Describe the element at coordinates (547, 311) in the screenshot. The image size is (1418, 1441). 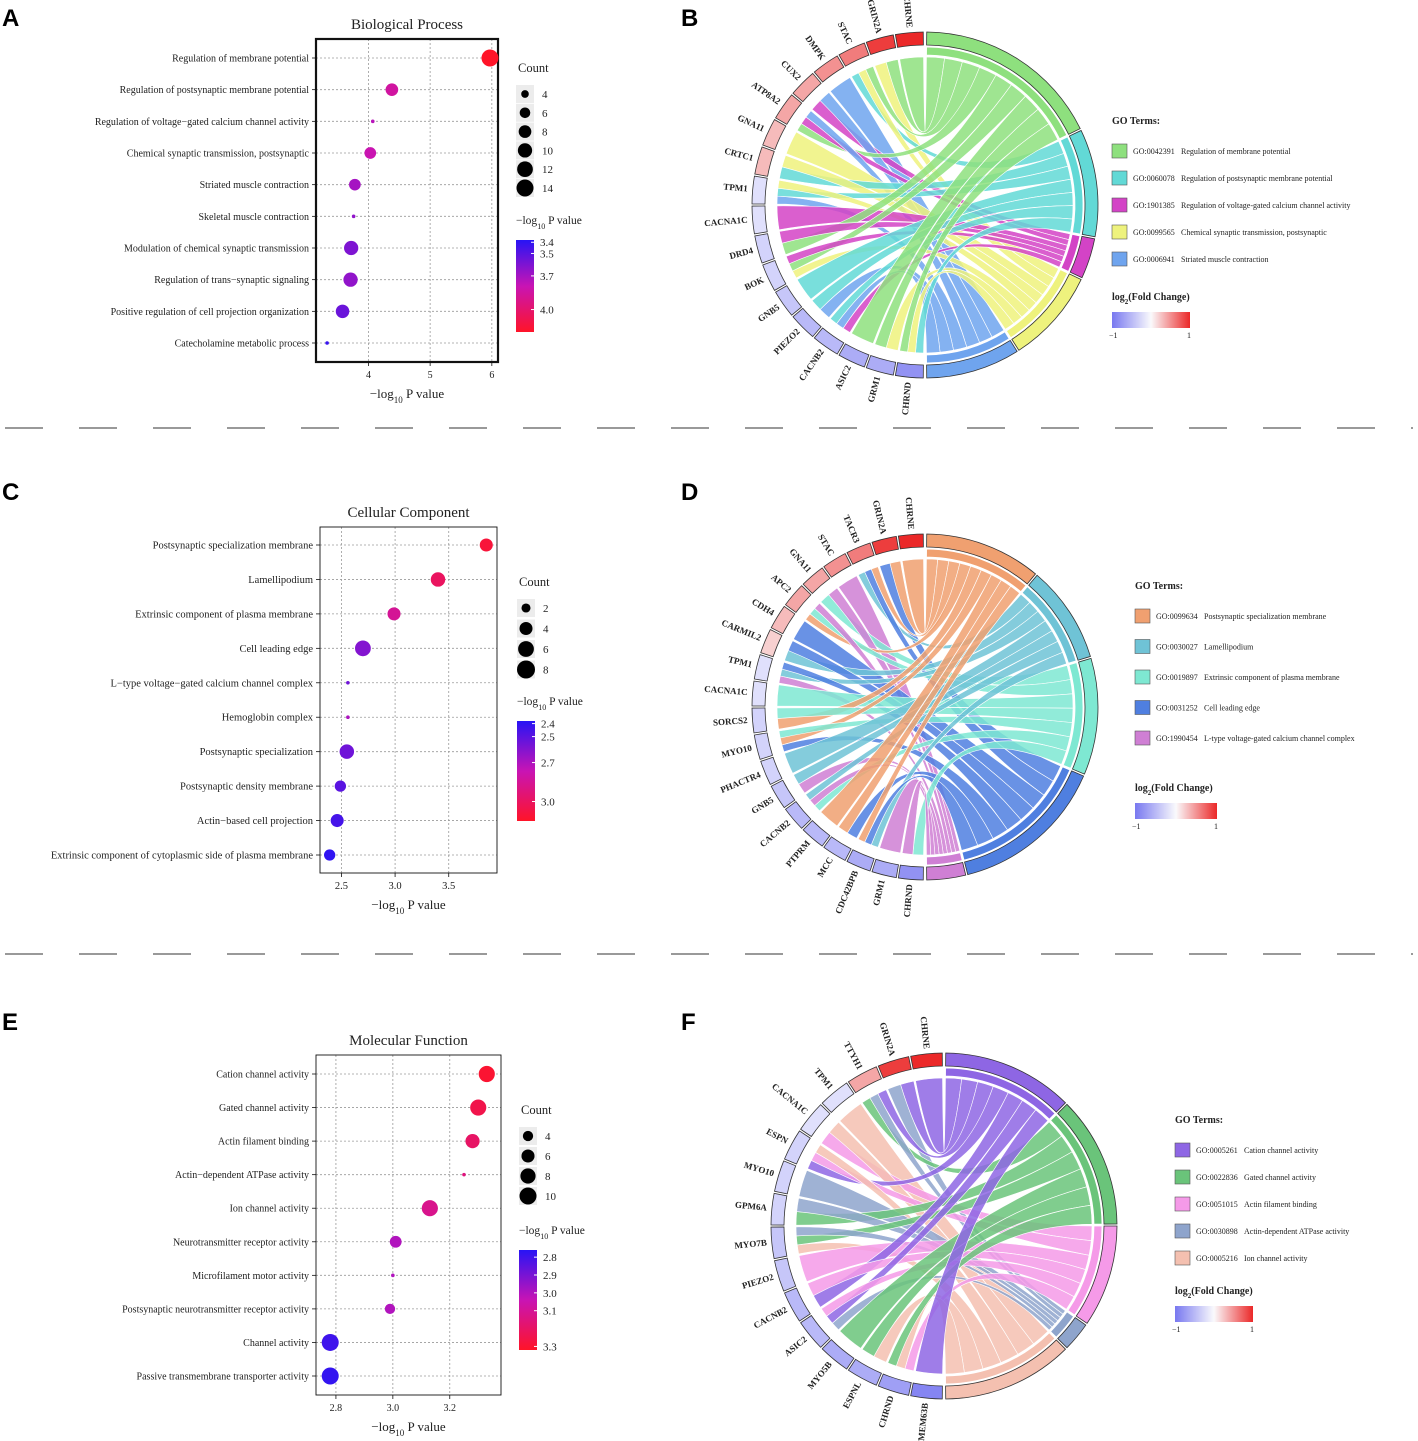
I see `colorbar-tick-label: 4.0` at that location.